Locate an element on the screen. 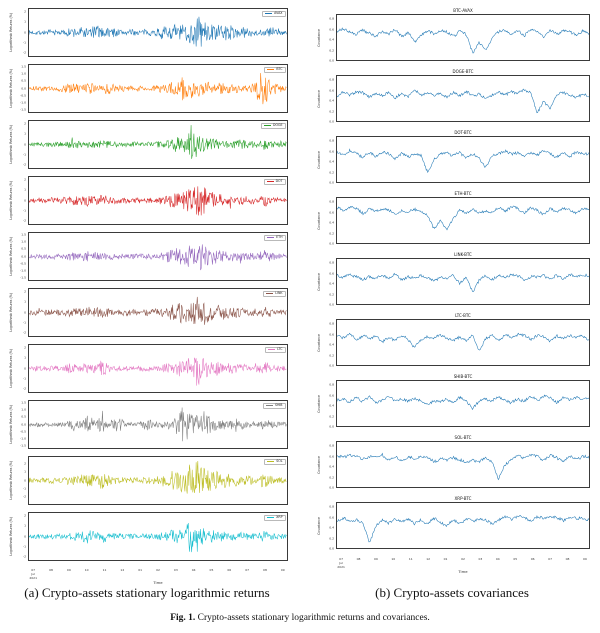 The height and width of the screenshot is (633, 600). x-tick-label: 07 Jul 2021 is located at coordinates (33, 574).